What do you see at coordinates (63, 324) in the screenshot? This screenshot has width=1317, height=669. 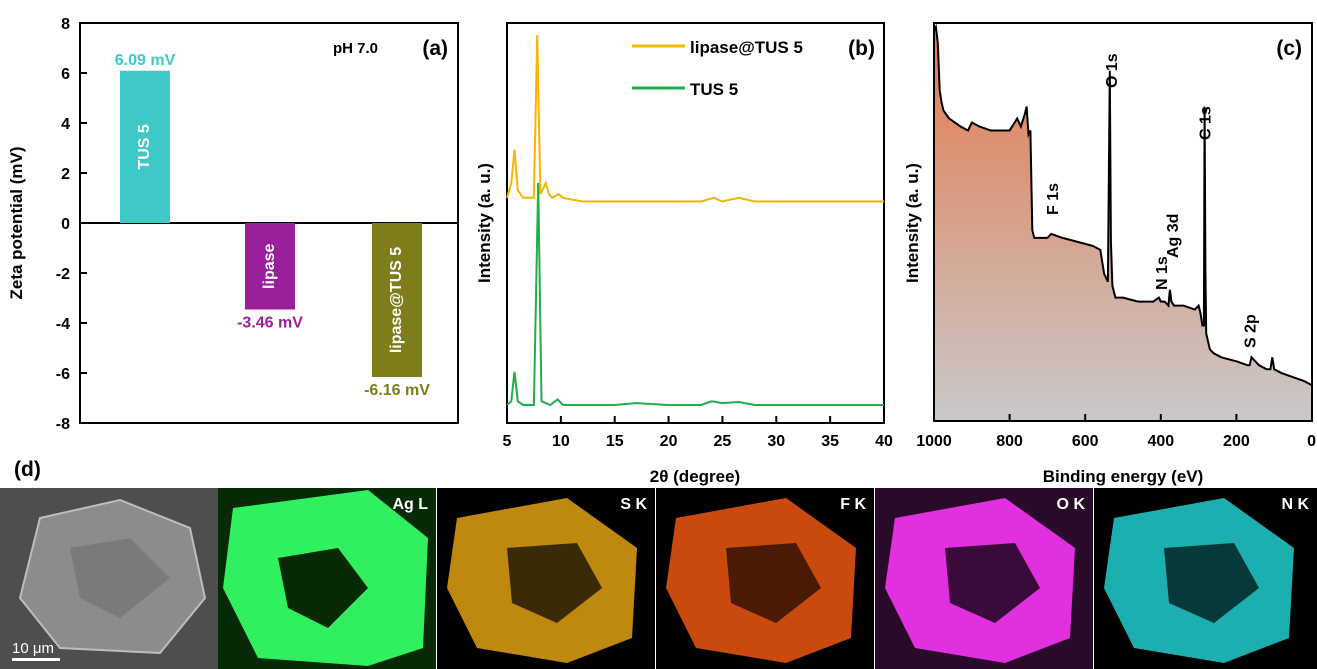 I see `y-tick-label-a: -4` at bounding box center [63, 324].